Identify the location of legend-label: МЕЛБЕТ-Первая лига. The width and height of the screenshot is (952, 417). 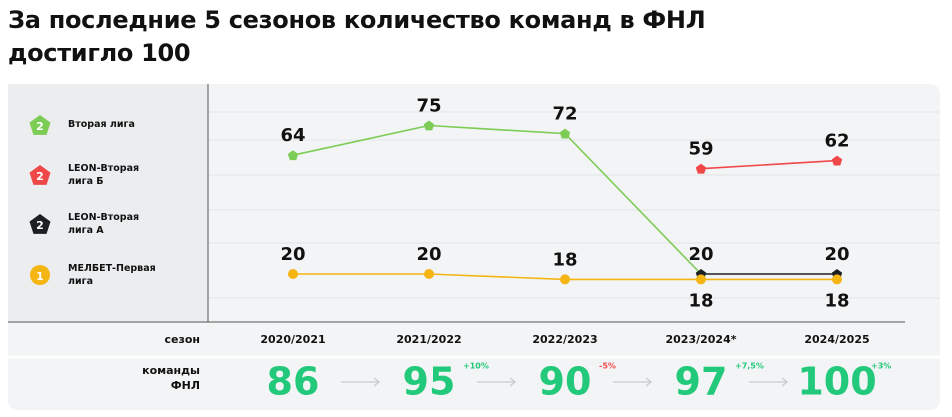
(112, 275).